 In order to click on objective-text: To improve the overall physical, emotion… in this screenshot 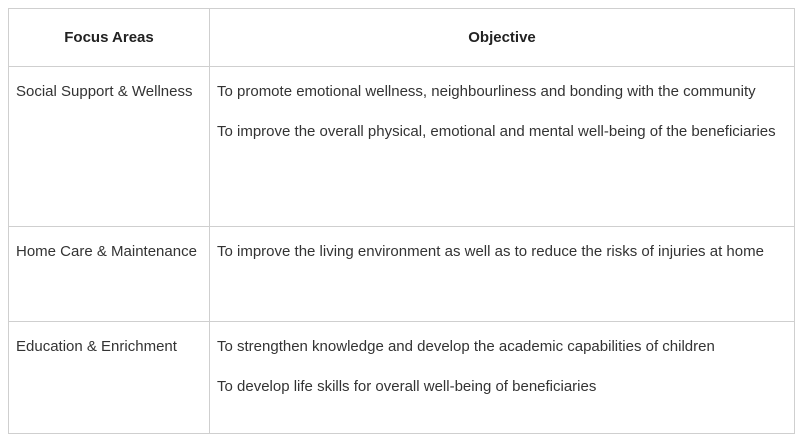, I will do `click(496, 131)`.